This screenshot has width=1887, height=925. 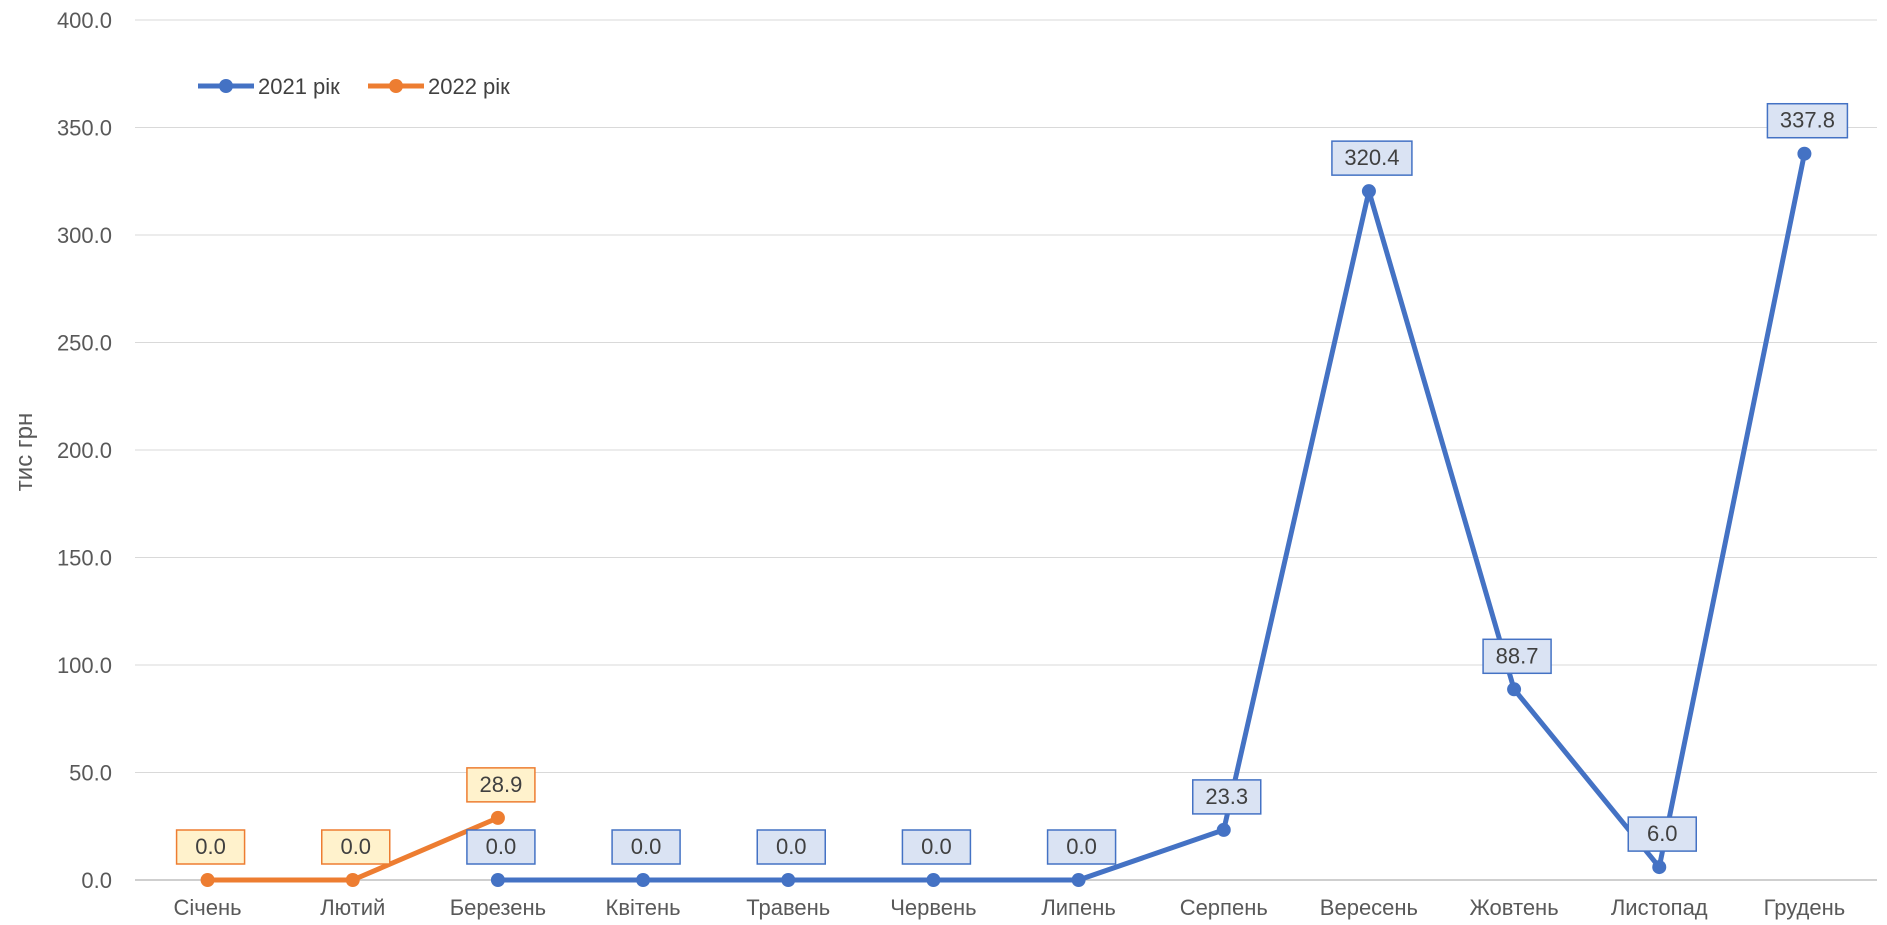 What do you see at coordinates (352, 907) in the screenshot?
I see `x-tick-label: Лютий` at bounding box center [352, 907].